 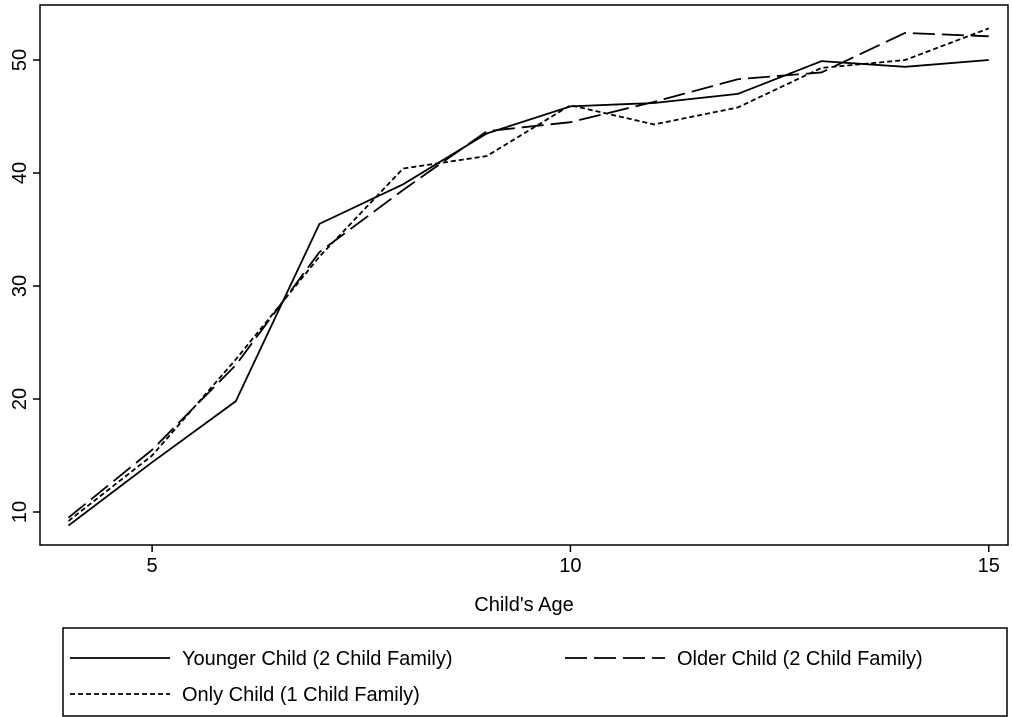 I want to click on x-axis-label: Child's Age, so click(x=523, y=605).